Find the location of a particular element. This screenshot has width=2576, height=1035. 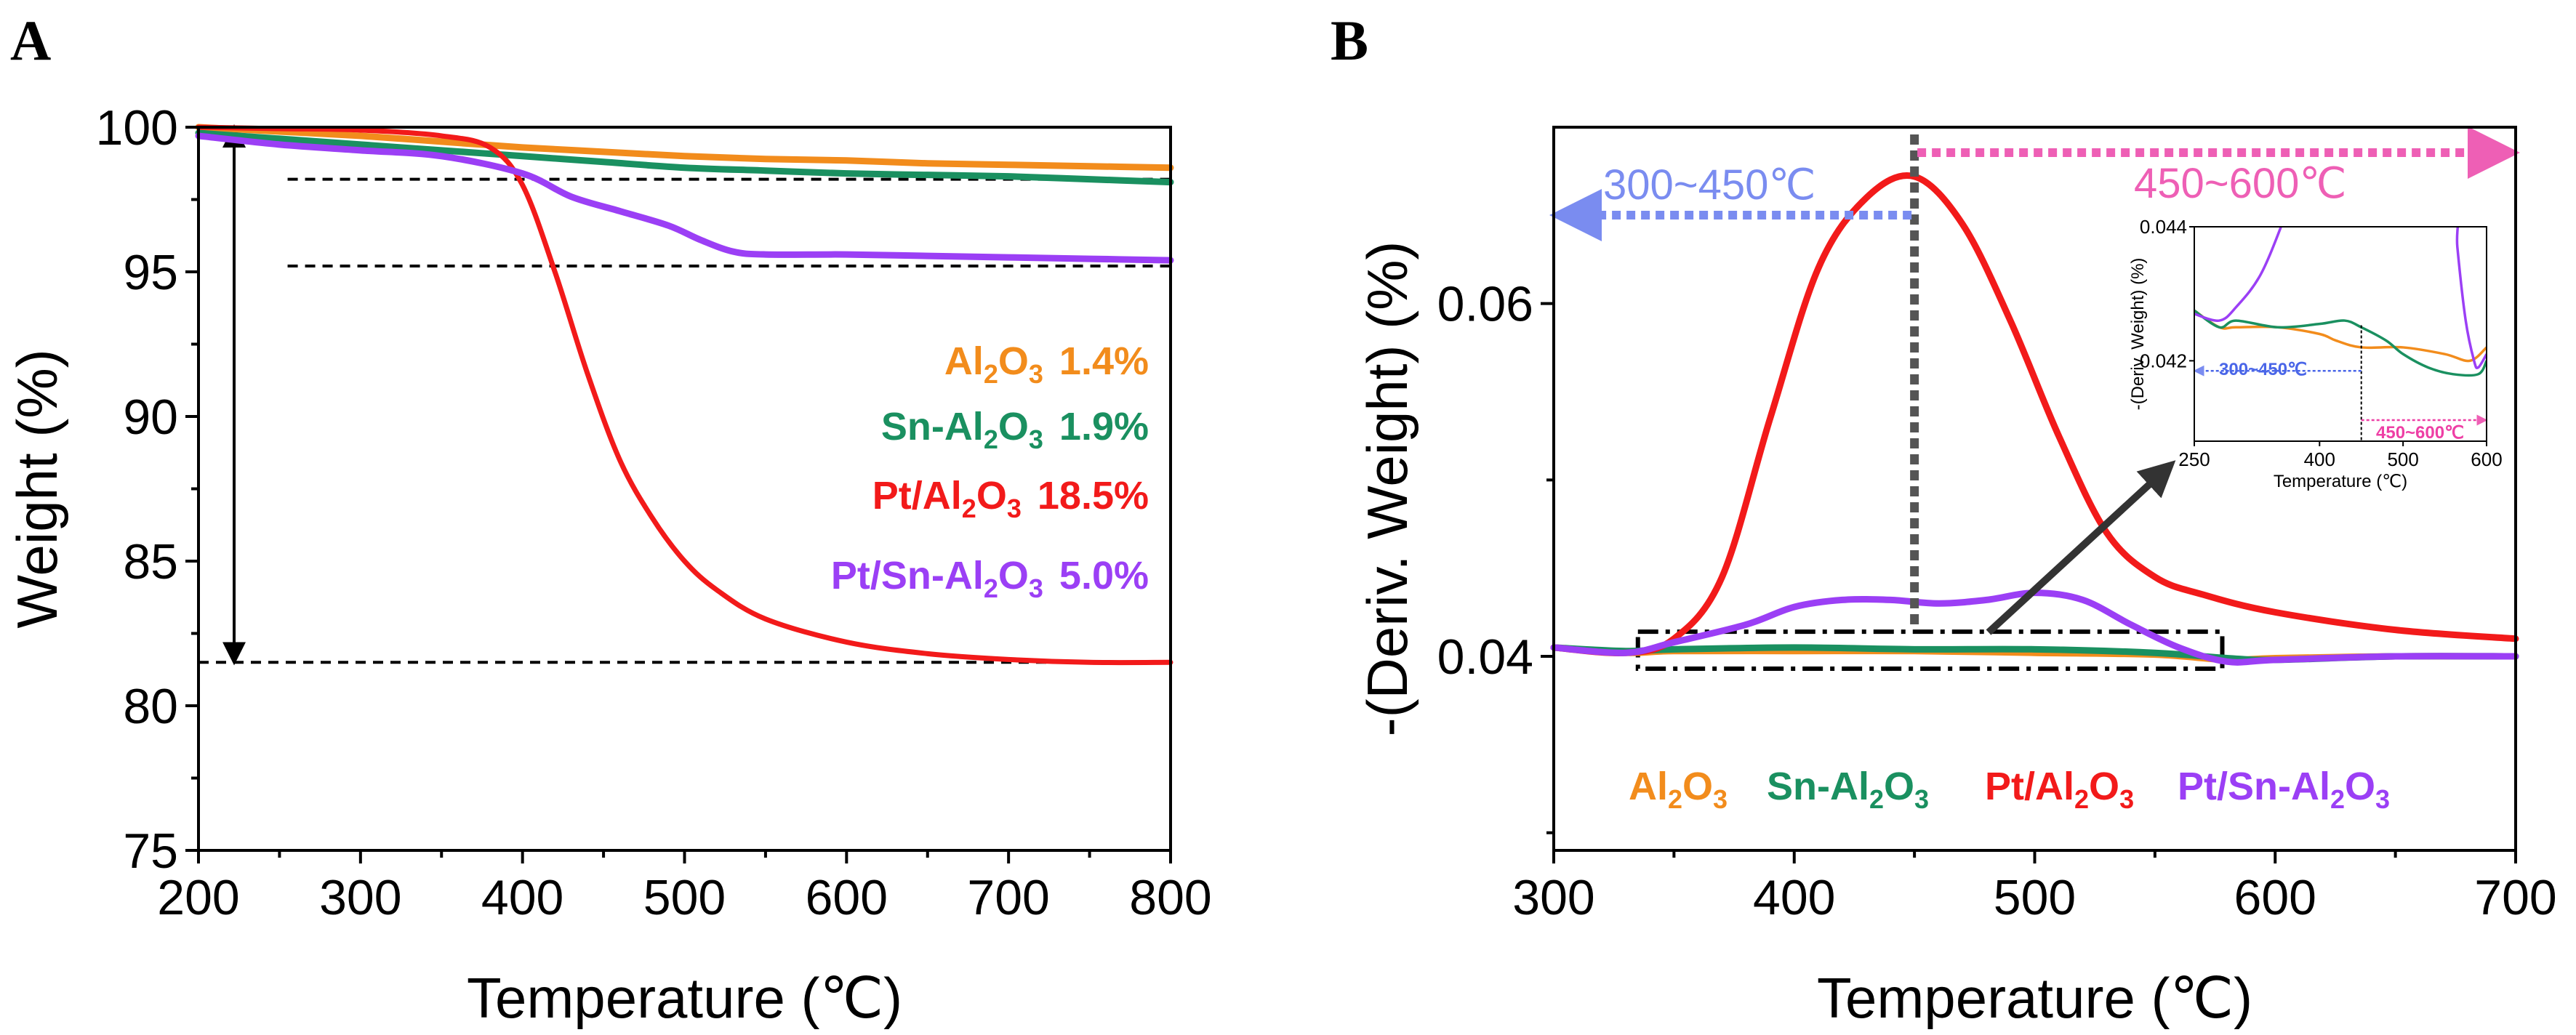

y-tick-label: 85 is located at coordinates (150, 561).